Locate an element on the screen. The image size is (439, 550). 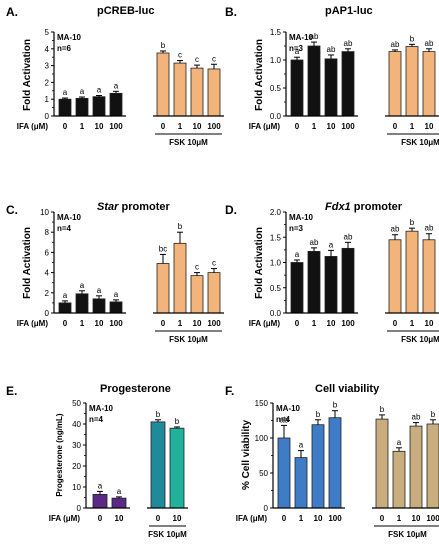
y-axis-label: Fold Activation is located at coordinates (27, 75).